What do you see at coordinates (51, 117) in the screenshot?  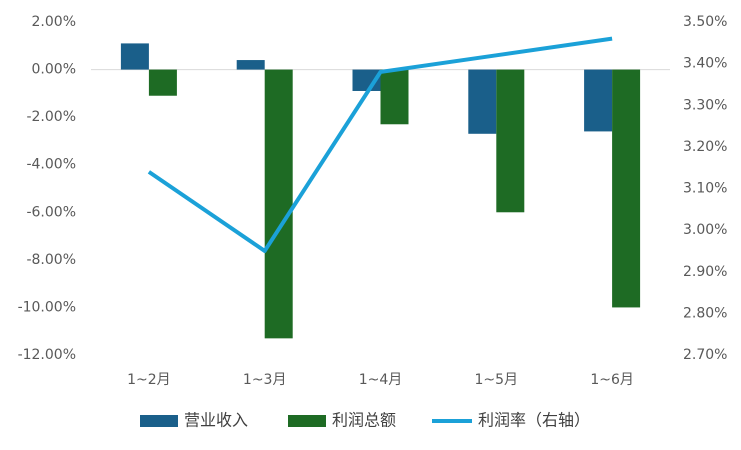 I see `y-tick-label: -2.00%` at bounding box center [51, 117].